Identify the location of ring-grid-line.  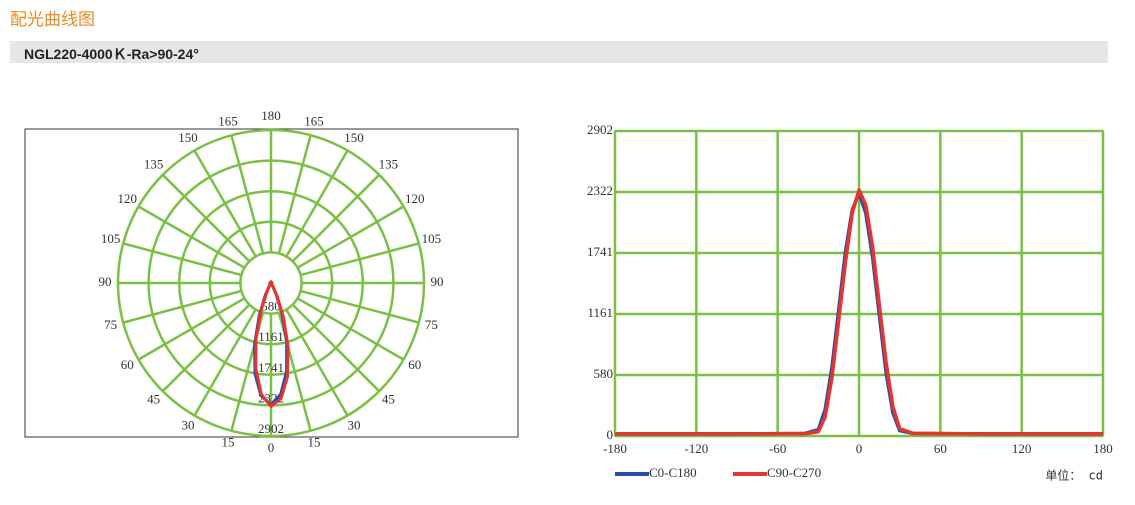
(271, 283).